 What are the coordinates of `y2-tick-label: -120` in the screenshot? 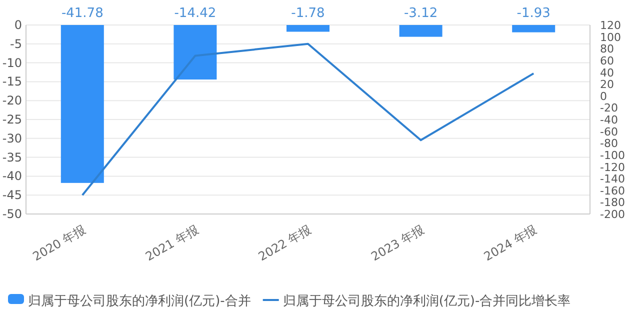 It's located at (612, 167).